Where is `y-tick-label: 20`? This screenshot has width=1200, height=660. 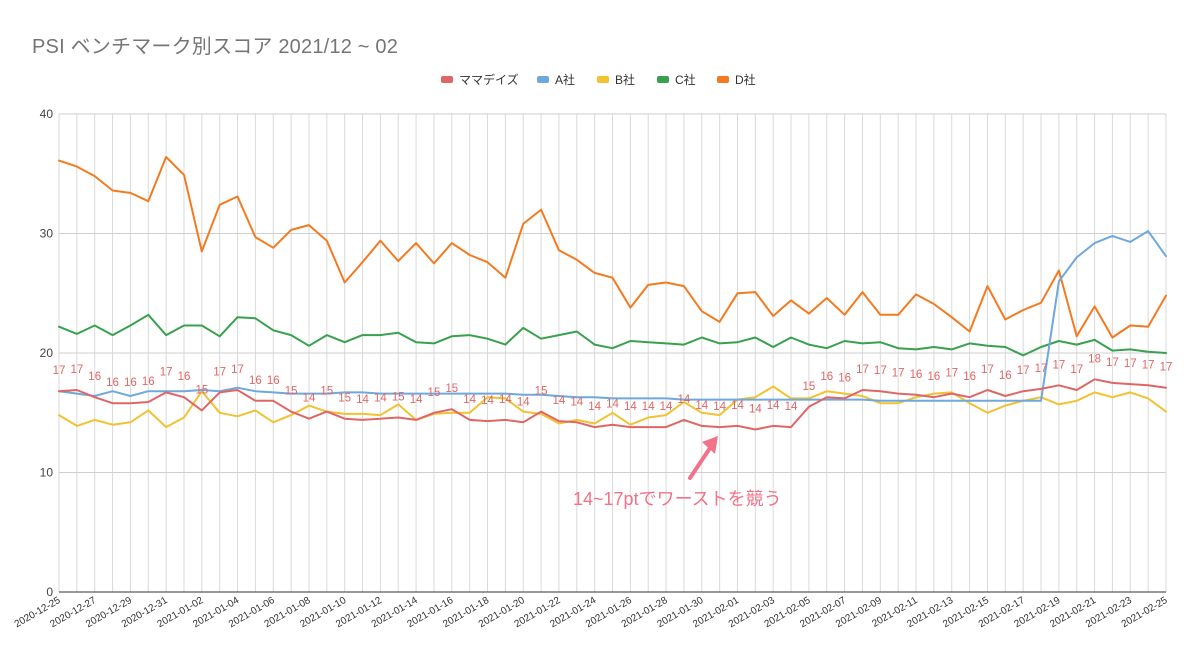
y-tick-label: 20 is located at coordinates (47, 353).